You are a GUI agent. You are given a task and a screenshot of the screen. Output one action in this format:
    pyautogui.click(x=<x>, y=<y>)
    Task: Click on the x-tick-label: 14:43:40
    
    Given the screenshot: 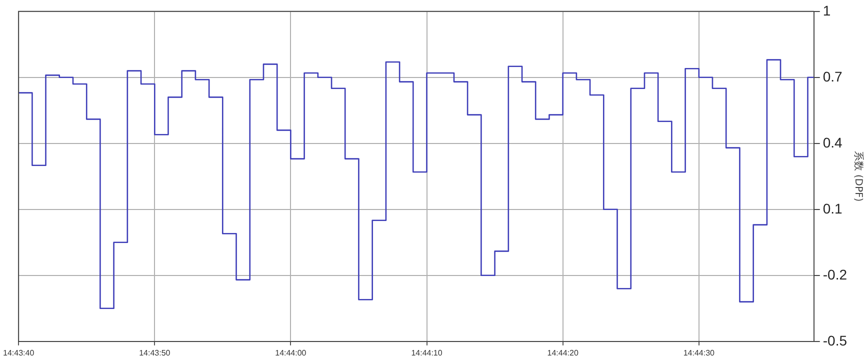 What is the action you would take?
    pyautogui.click(x=19, y=353)
    